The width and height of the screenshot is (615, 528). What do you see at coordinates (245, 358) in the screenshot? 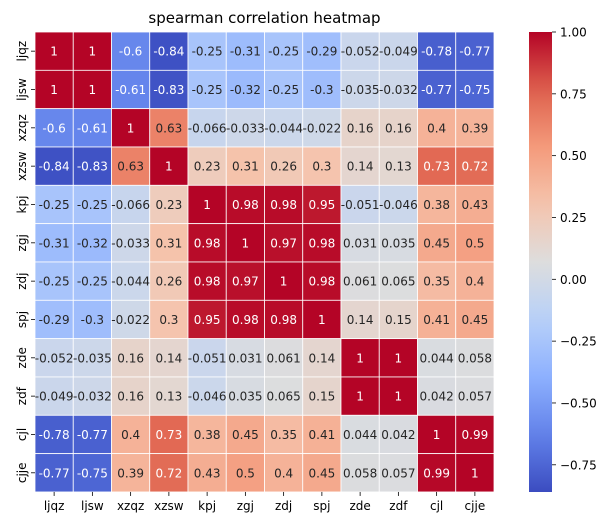
I see `heatmap-cell-zde-zgj` at bounding box center [245, 358].